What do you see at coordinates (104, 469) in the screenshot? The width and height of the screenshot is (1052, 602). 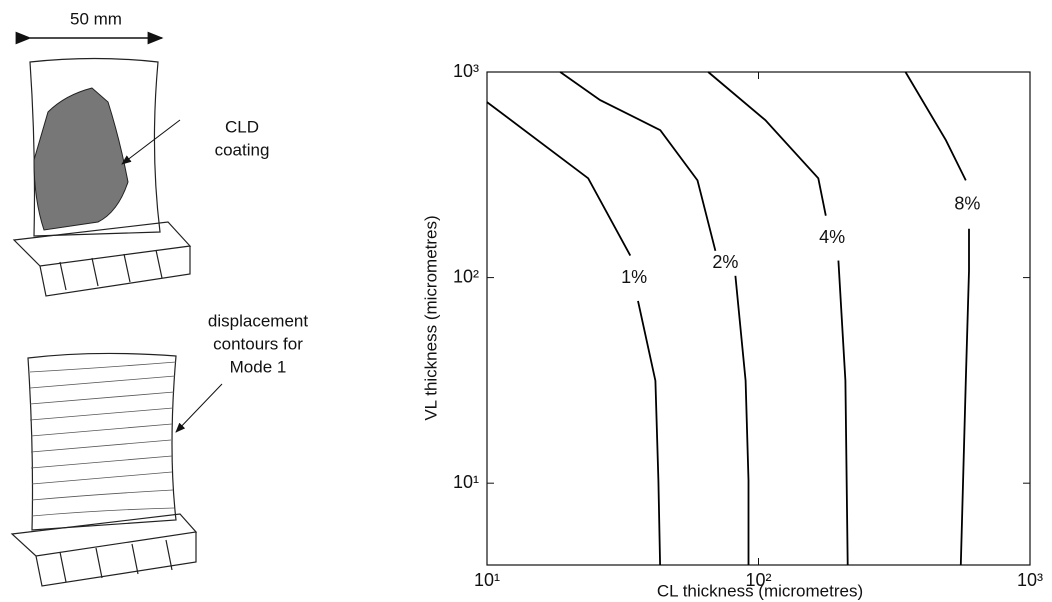 I see `blade-contours` at bounding box center [104, 469].